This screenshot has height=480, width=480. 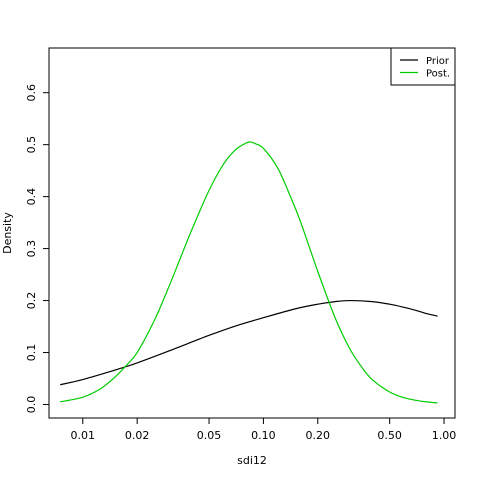 I want to click on y-tick-label: 0.5, so click(x=31, y=145).